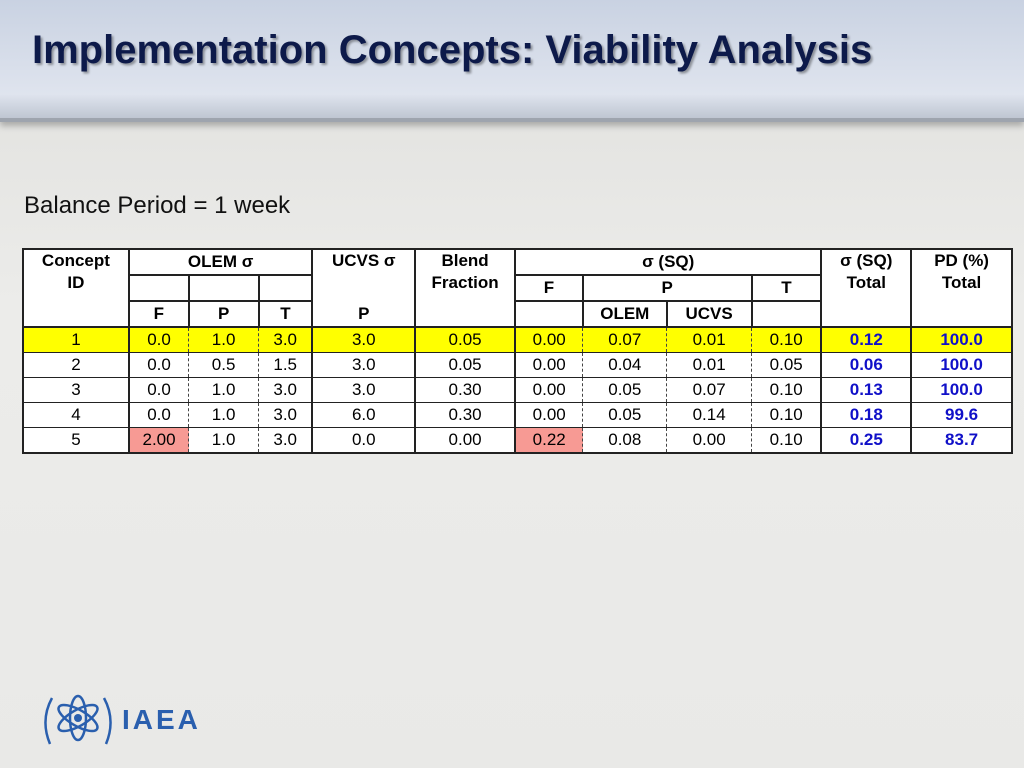 This screenshot has width=1024, height=768. Describe the element at coordinates (76, 282) in the screenshot. I see `header-text: ID` at that location.